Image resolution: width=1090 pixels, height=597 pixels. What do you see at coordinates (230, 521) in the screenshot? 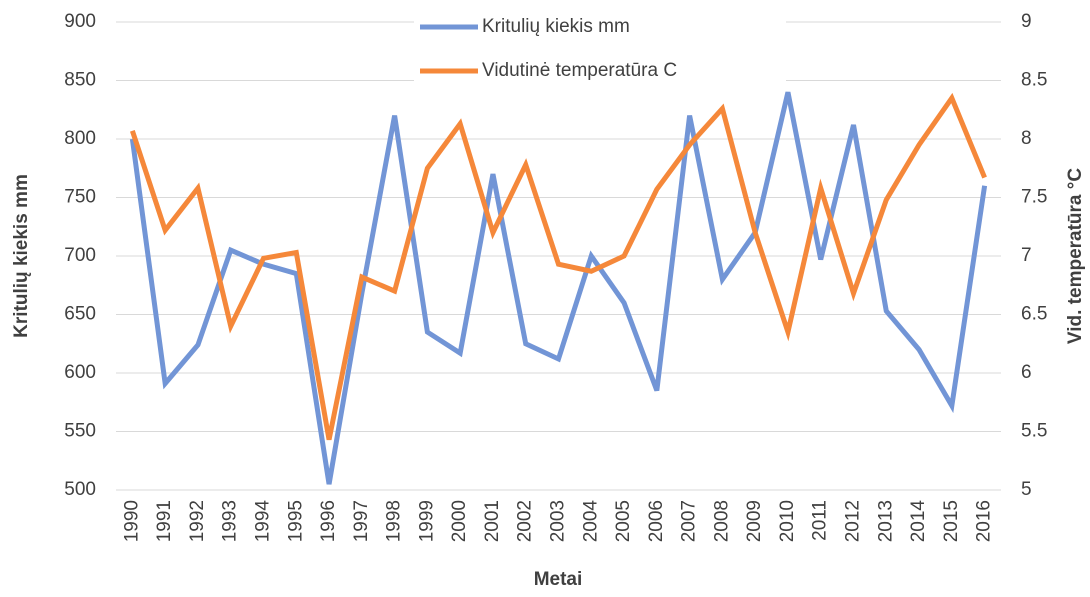
I see `x-tick-label: 1993` at bounding box center [230, 521].